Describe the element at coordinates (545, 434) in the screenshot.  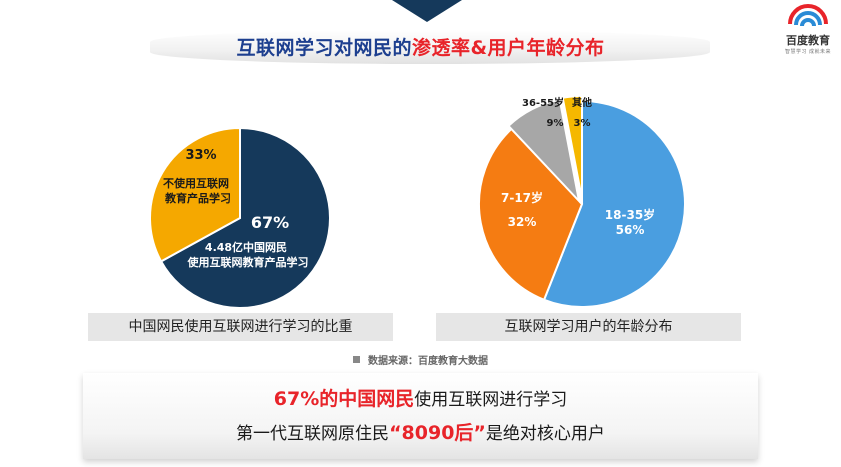
I see `summary-text-2b: 是绝对核心用户` at that location.